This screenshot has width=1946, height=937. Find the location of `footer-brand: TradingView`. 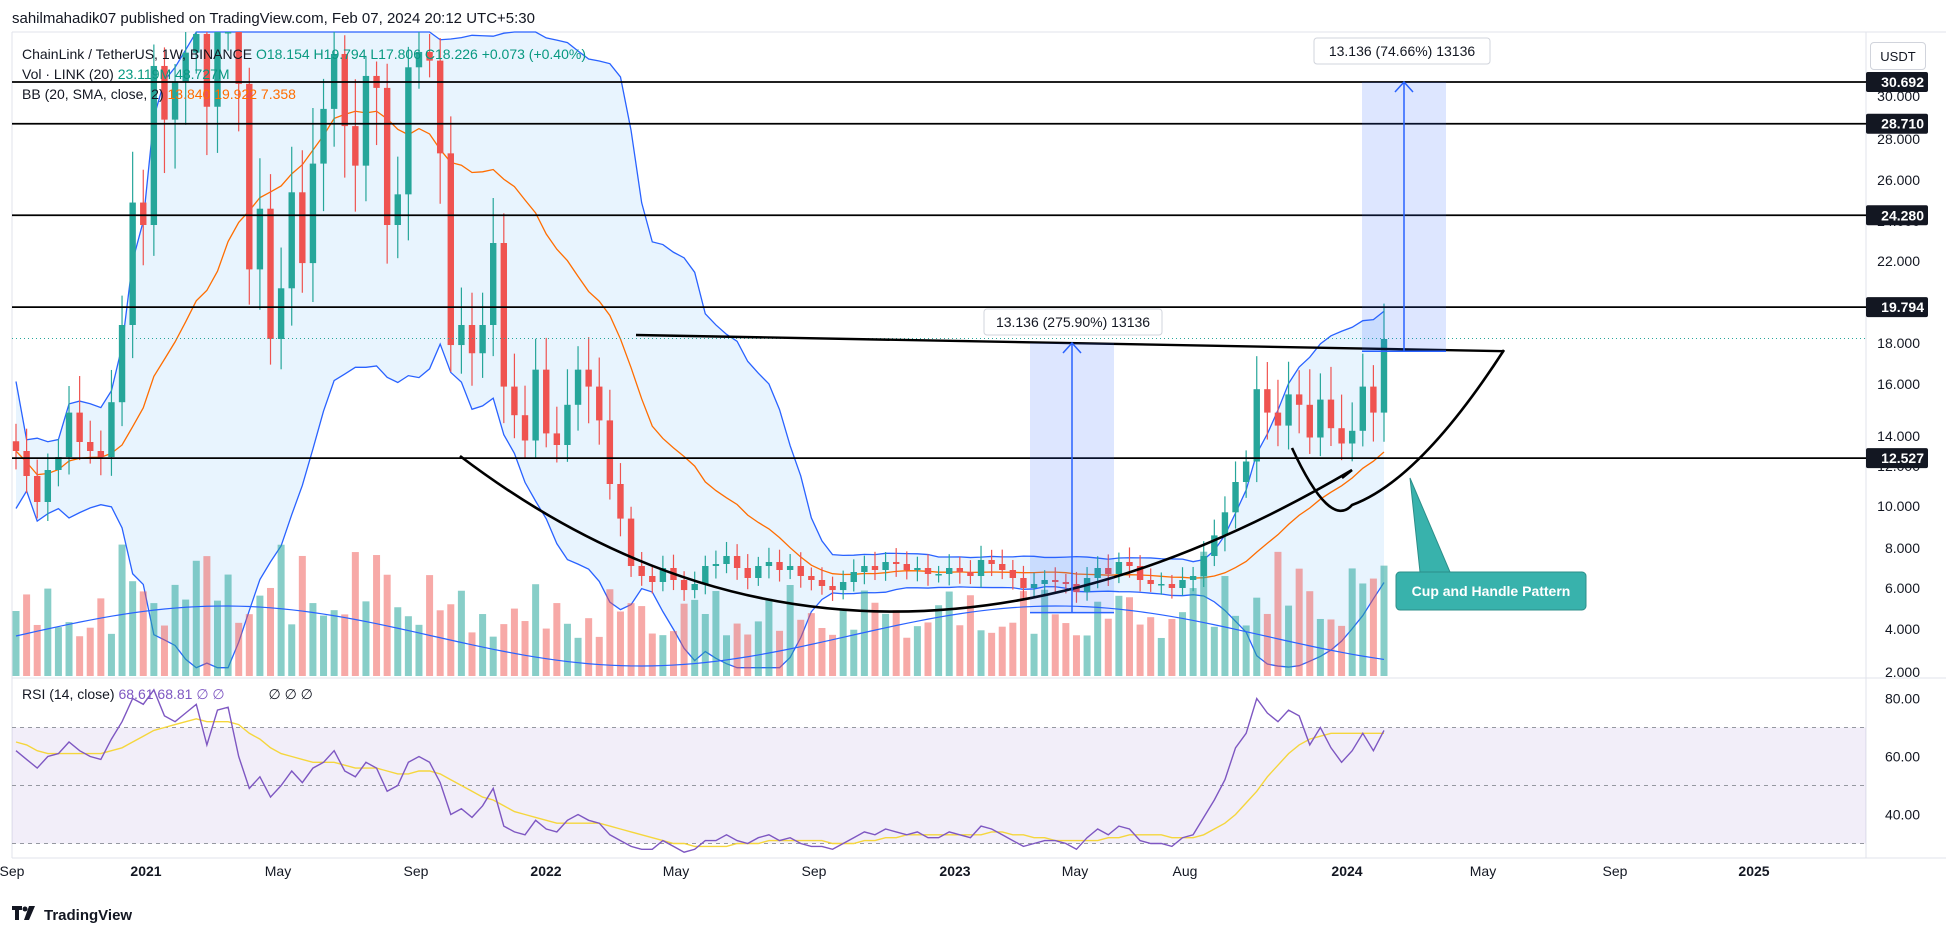

footer-brand: TradingView is located at coordinates (88, 915).